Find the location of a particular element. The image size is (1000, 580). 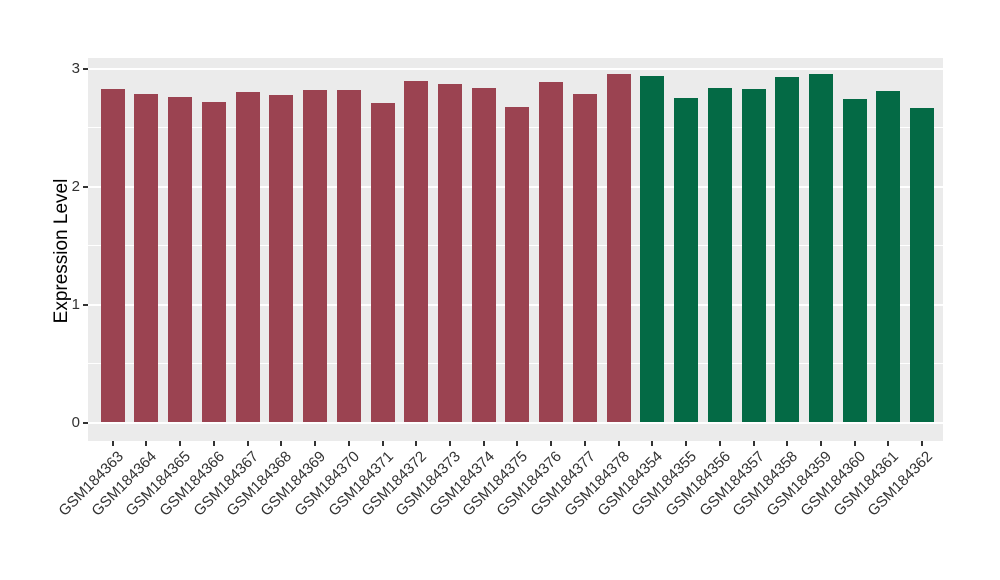

y-tick-label: 3 is located at coordinates (75, 68).